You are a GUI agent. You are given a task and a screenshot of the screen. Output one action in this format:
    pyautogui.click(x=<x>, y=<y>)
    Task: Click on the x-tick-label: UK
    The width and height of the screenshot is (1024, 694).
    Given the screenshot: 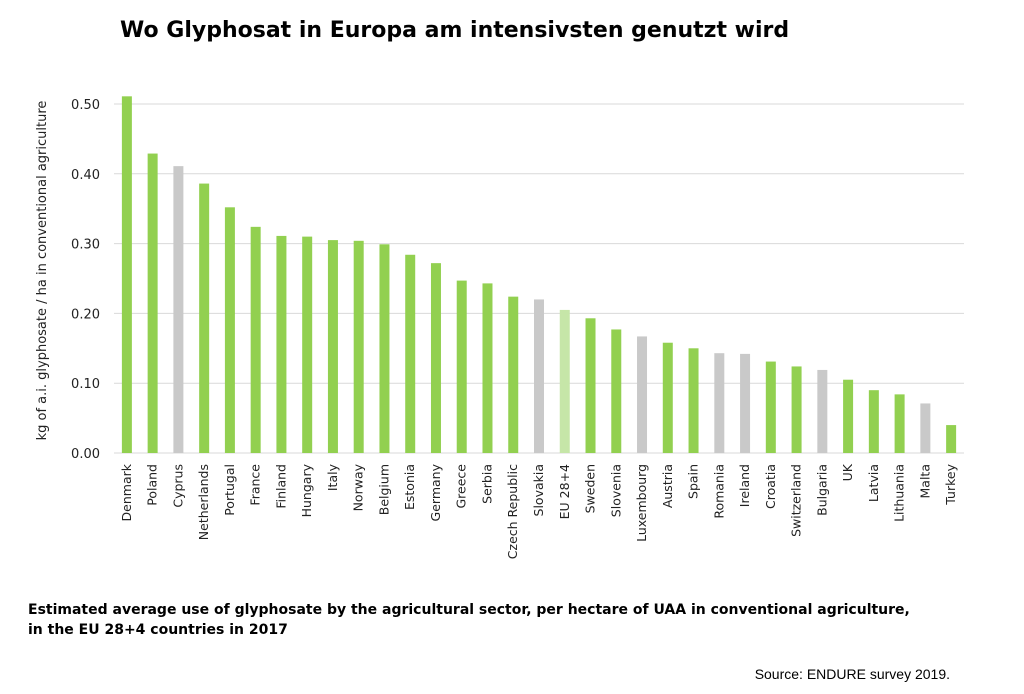 What is the action you would take?
    pyautogui.click(x=847, y=472)
    